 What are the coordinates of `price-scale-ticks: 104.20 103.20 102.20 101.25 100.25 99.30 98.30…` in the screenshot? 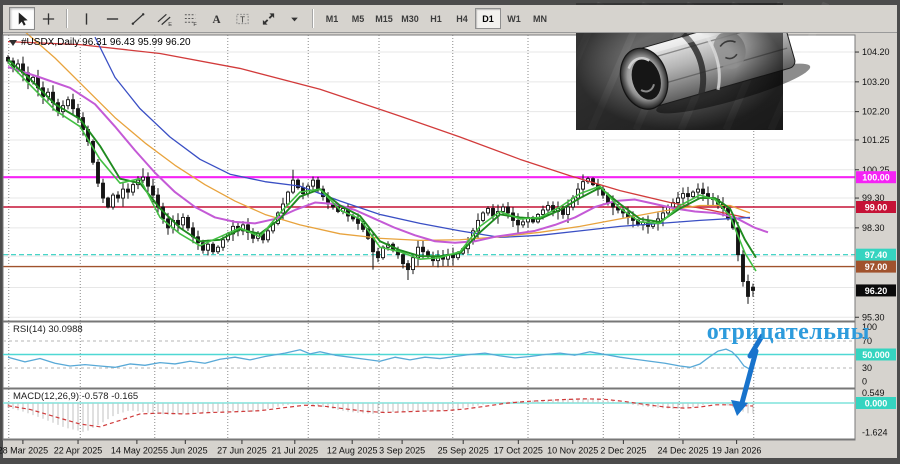 It's located at (872, 184).